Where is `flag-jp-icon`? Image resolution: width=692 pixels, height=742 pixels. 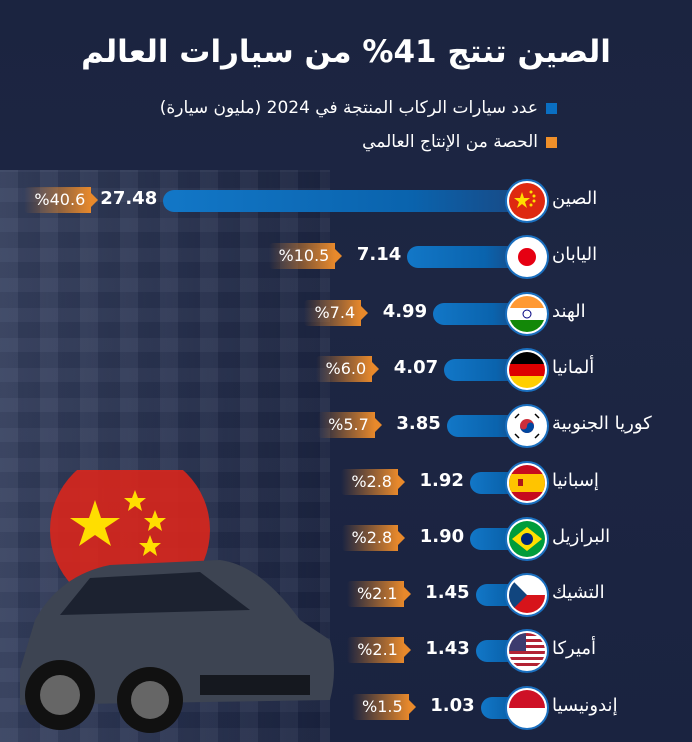 flag-jp-icon is located at coordinates (527, 257).